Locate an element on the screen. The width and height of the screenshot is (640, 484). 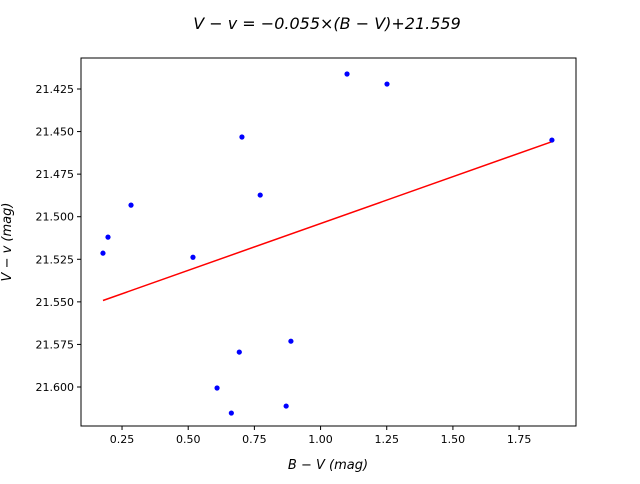
y-tick-label: 21.500 is located at coordinates (55, 217).